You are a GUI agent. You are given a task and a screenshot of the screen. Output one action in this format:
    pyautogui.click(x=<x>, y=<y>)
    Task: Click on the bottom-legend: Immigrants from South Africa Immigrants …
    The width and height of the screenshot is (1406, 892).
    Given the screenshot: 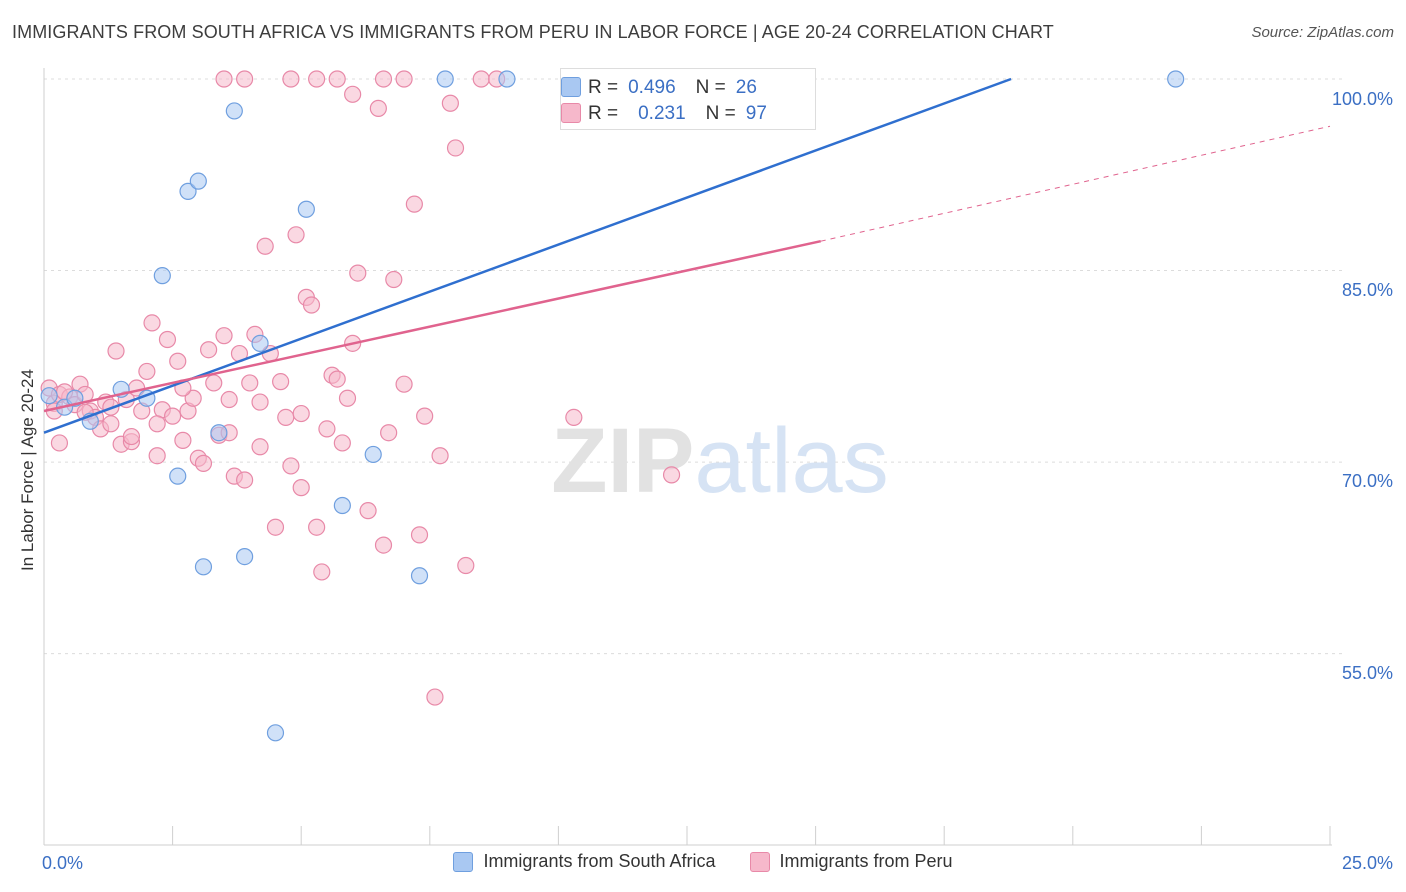 What is the action you would take?
    pyautogui.click(x=703, y=861)
    